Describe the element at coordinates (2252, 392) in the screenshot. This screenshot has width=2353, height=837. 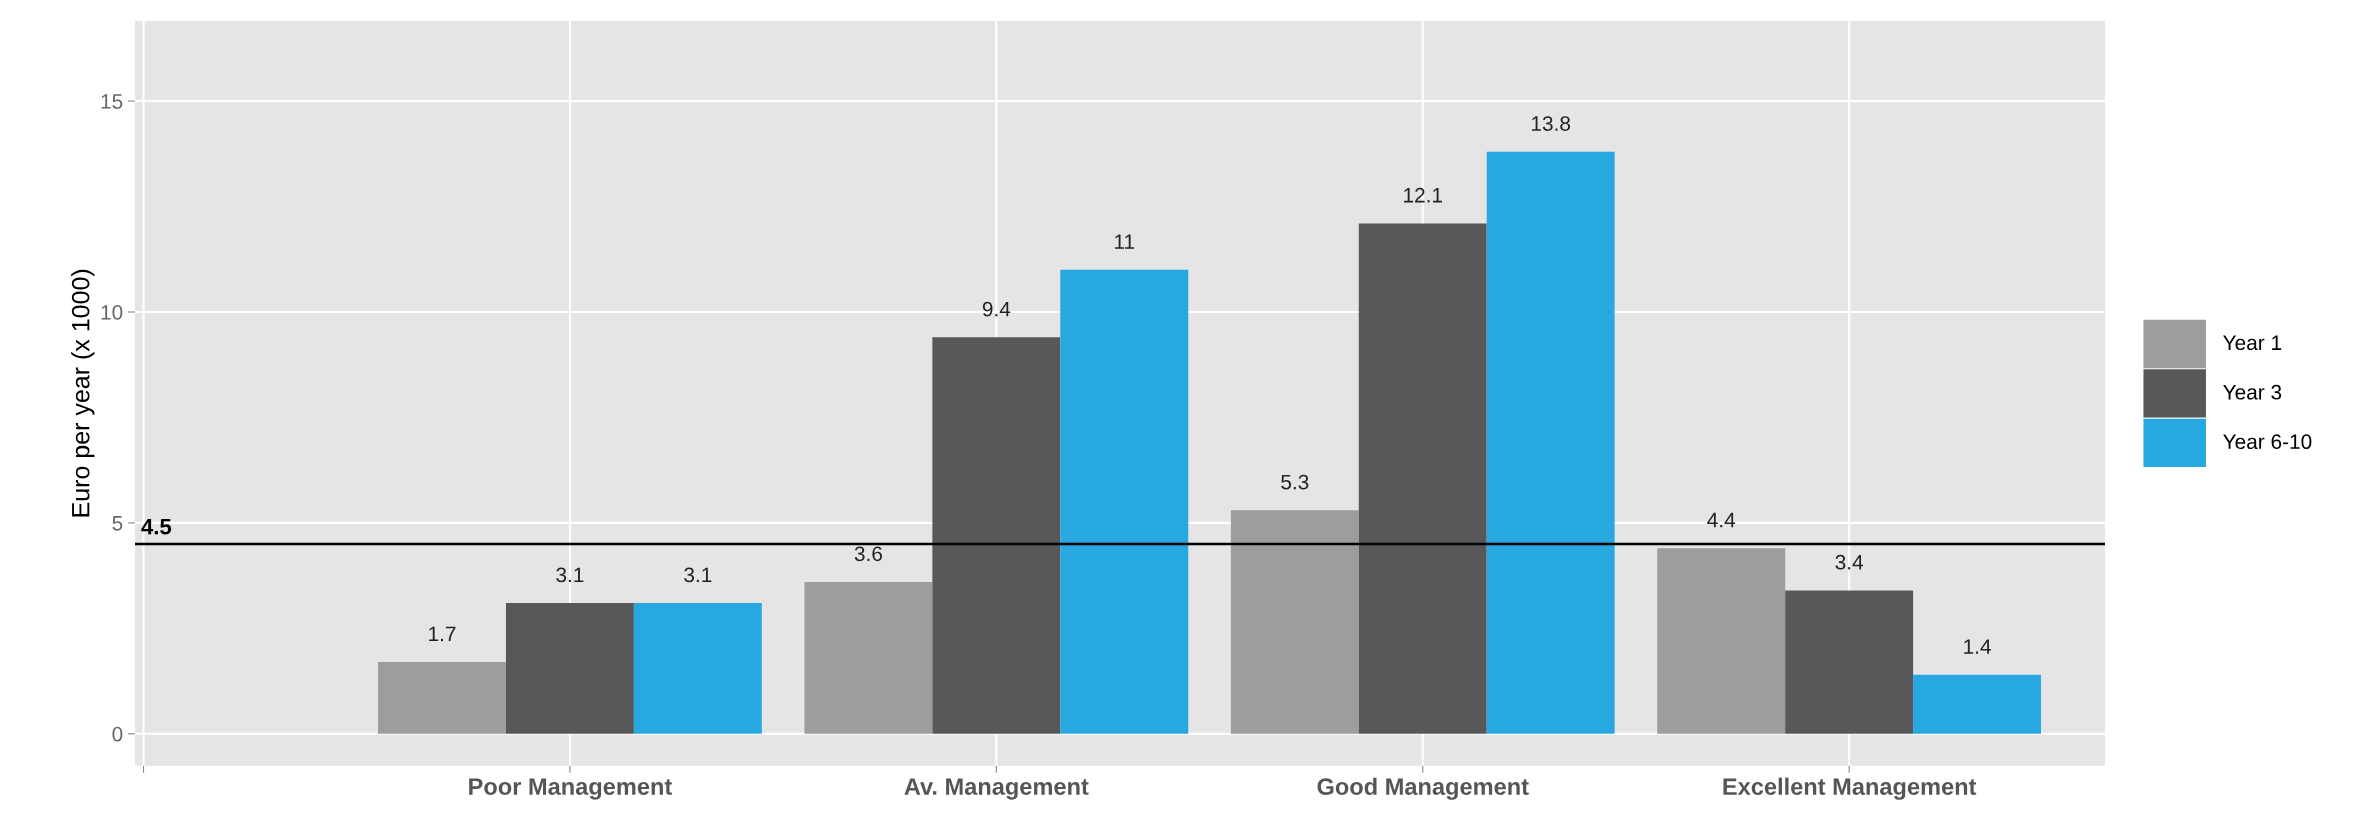
I see `legend-label: Year 3` at that location.